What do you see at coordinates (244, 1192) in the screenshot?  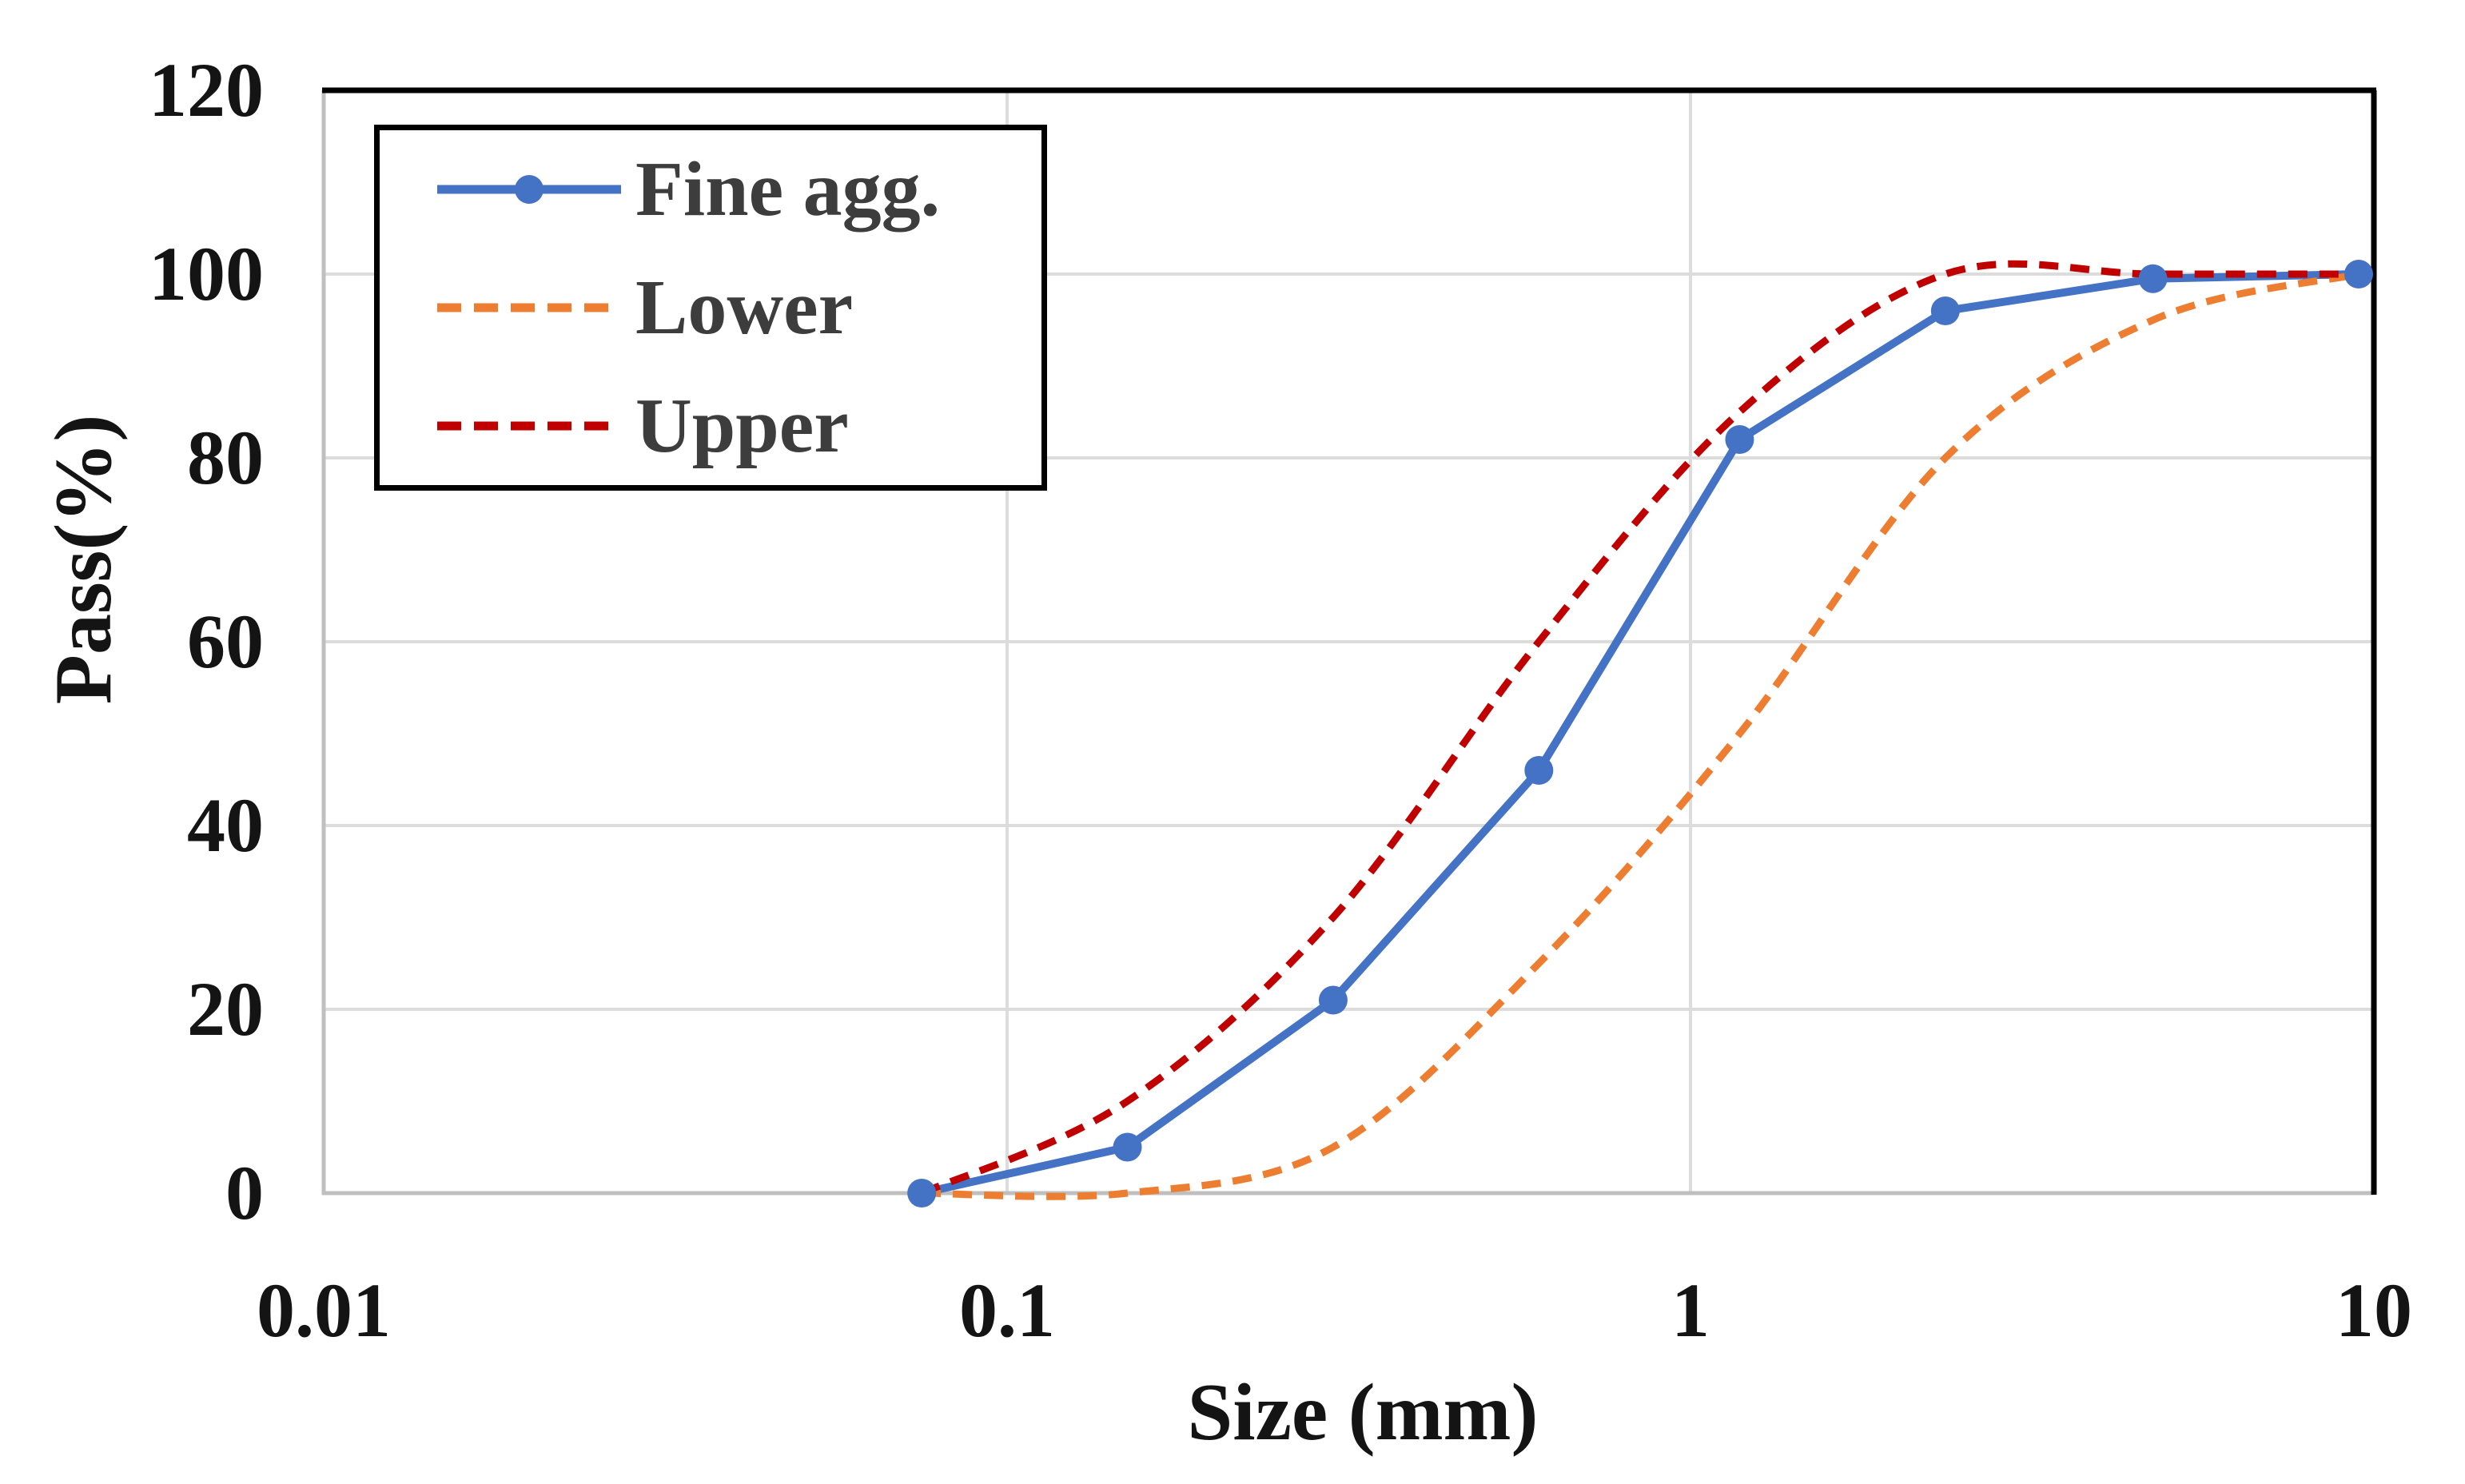 I see `y-tick-label: 0` at bounding box center [244, 1192].